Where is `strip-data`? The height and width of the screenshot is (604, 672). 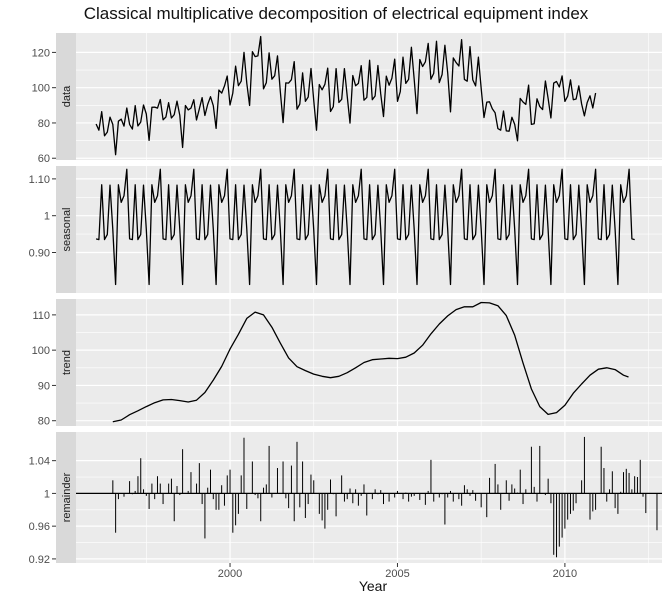
strip-data is located at coordinates (66, 96).